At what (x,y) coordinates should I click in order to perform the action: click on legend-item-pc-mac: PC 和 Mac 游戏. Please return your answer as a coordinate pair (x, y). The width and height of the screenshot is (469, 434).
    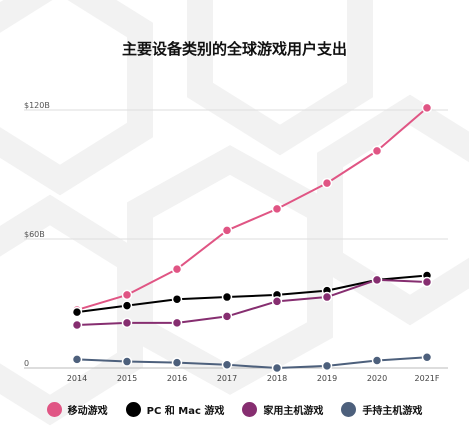
    Looking at the image, I should click on (175, 409).